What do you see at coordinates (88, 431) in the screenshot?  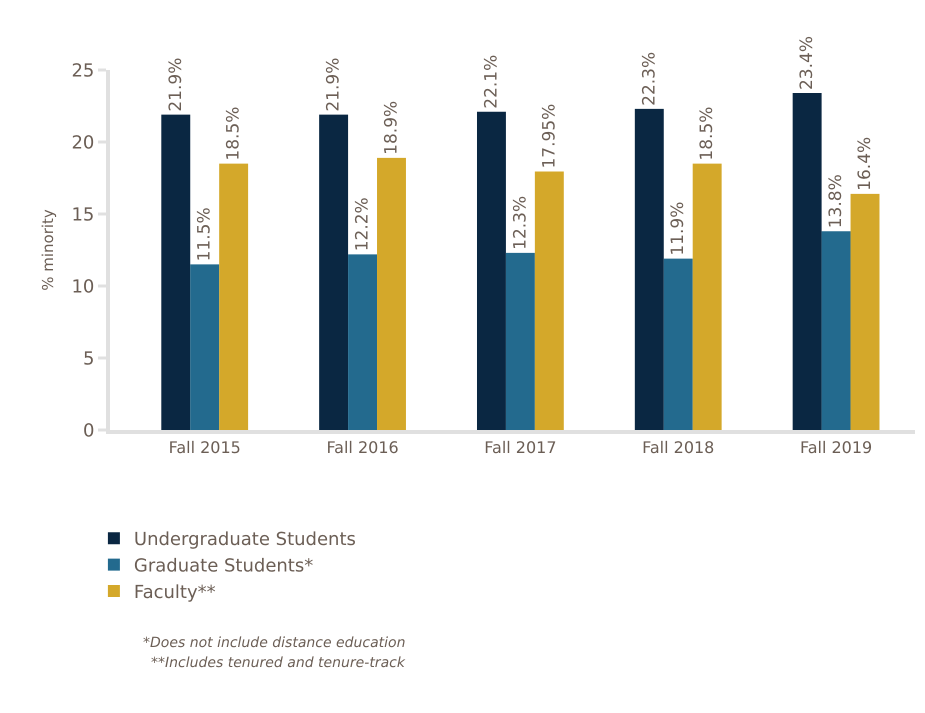 I see `y-tick-label: 0` at bounding box center [88, 431].